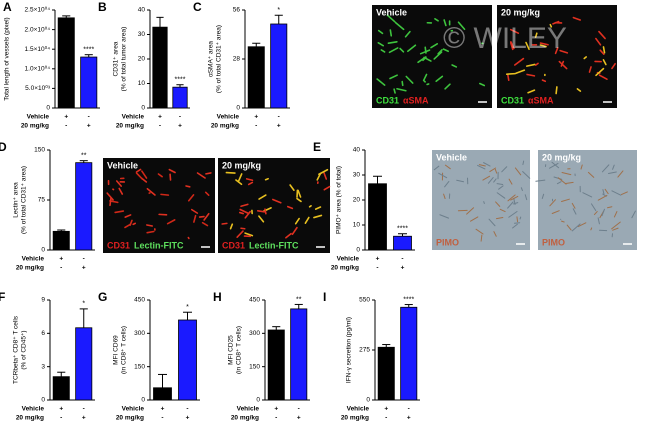 The image size is (650, 430). Describe the element at coordinates (339, 200) in the screenshot. I see `y-axis-label: PIMO⁺ area (% of total)` at that location.